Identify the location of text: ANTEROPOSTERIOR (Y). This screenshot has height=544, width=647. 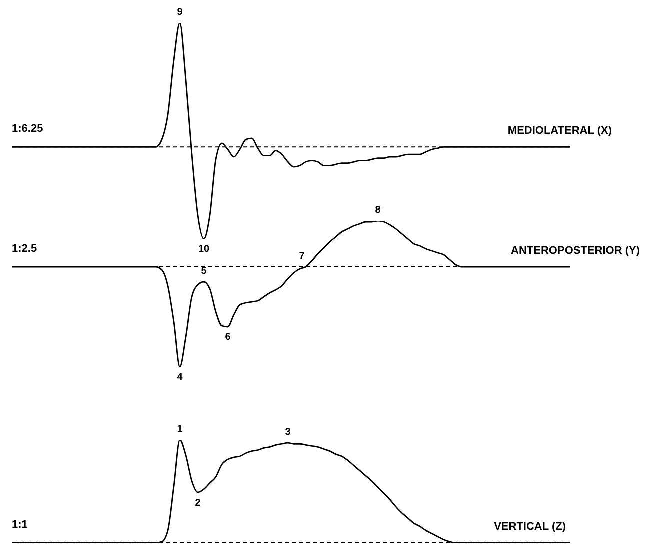
(575, 251).